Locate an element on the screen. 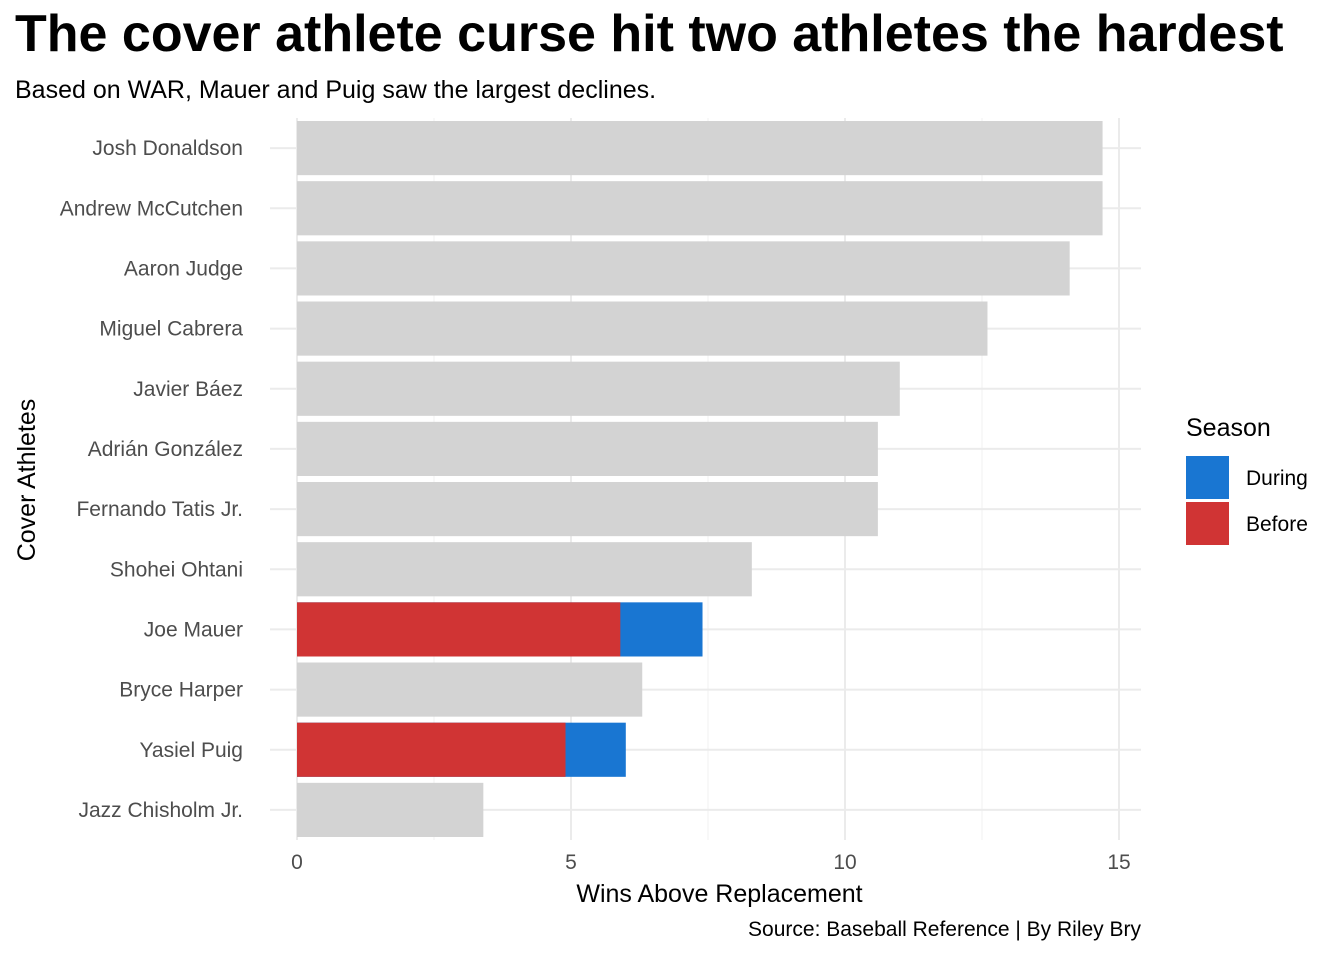 This screenshot has height=960, width=1344. y-tick-label: Jazz Chisholm Jr. is located at coordinates (160, 810).